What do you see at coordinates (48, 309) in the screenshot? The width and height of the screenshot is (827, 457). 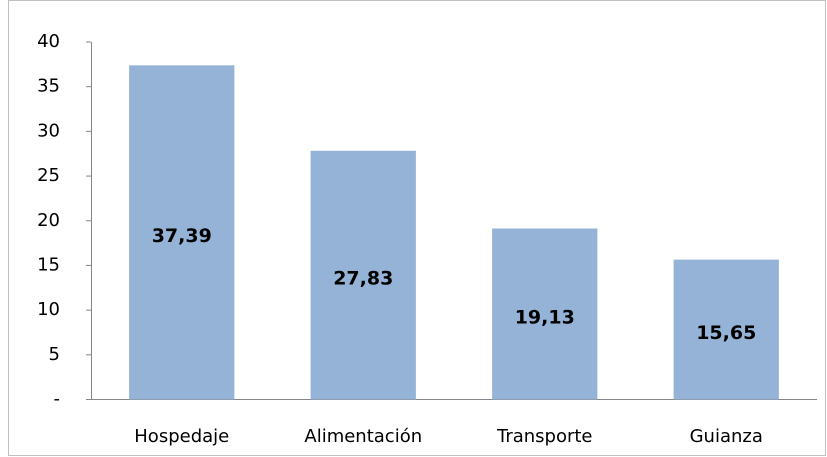 I see `y-tick-label: 10` at bounding box center [48, 309].